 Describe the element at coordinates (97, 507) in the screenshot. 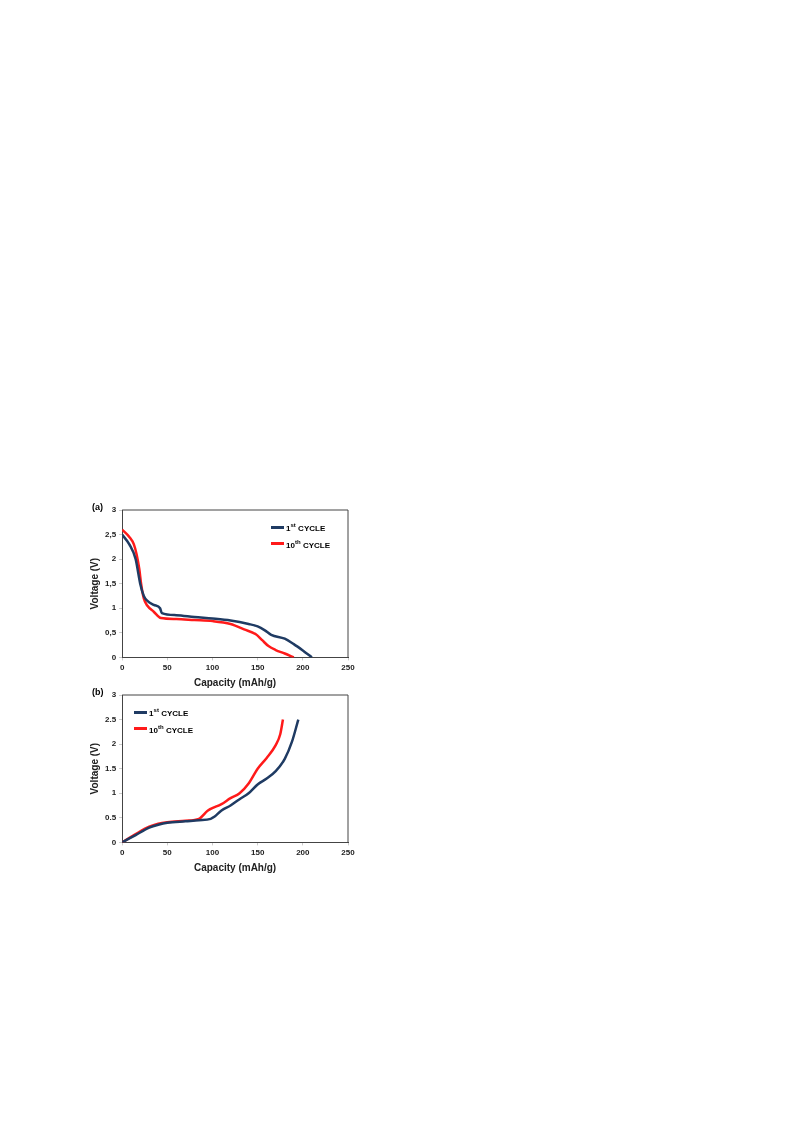

I see `chart-title: (a)` at that location.